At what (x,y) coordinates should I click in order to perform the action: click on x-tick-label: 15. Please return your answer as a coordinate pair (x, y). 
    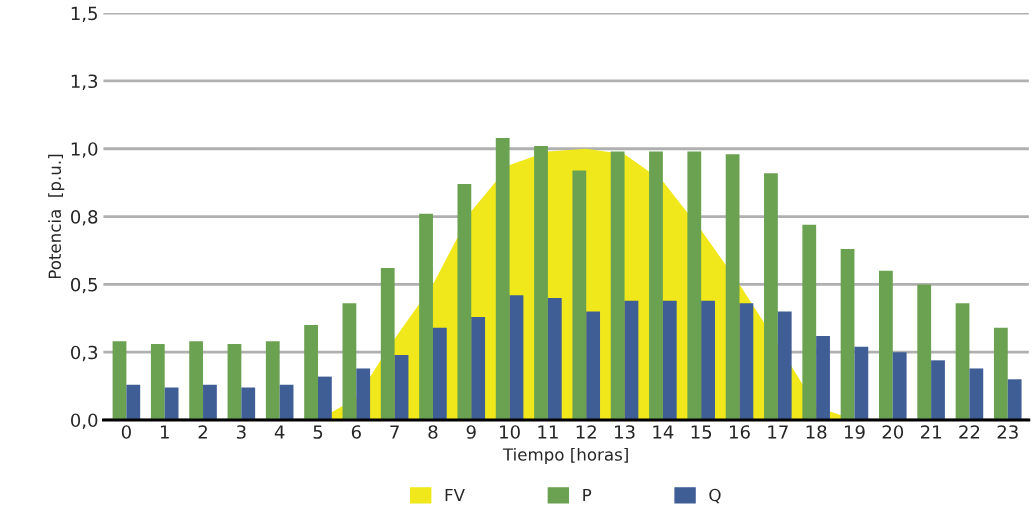
    Looking at the image, I should click on (701, 432).